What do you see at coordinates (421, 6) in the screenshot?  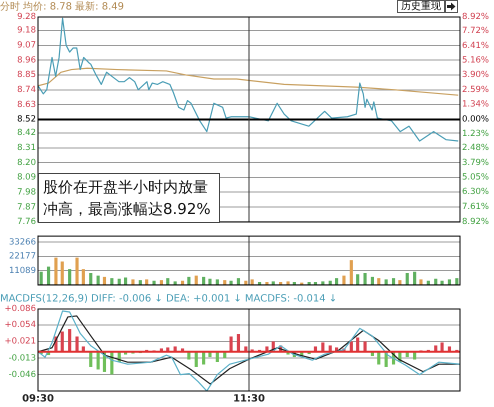 I see `text: 历史重现` at bounding box center [421, 6].